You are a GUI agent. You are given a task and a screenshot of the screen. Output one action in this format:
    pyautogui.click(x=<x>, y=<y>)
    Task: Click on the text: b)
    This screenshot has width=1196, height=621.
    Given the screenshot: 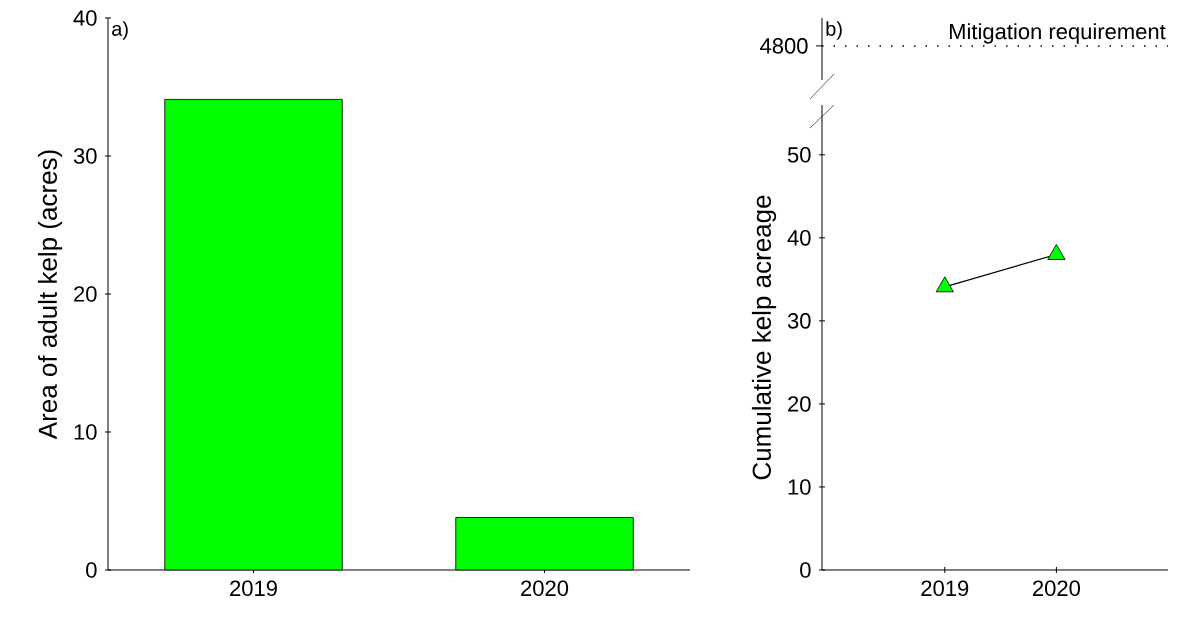 What is the action you would take?
    pyautogui.click(x=834, y=30)
    